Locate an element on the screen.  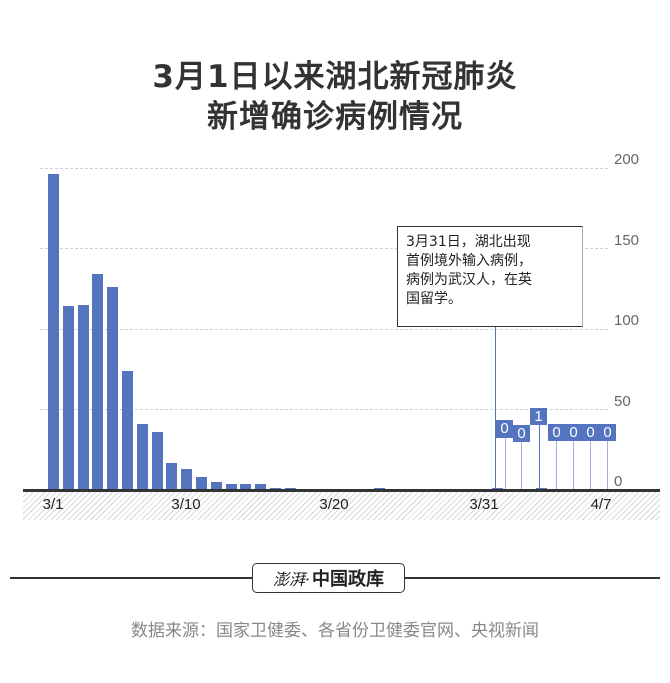
bar-3/11 is located at coordinates (201, 483).